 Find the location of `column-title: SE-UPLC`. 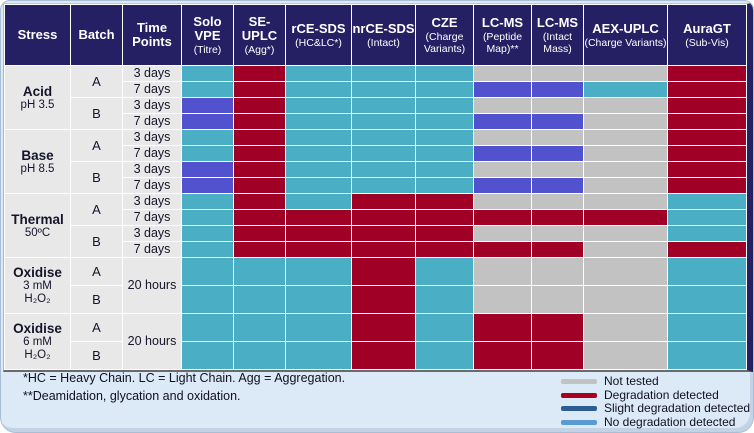

column-title: SE-UPLC is located at coordinates (259, 28).